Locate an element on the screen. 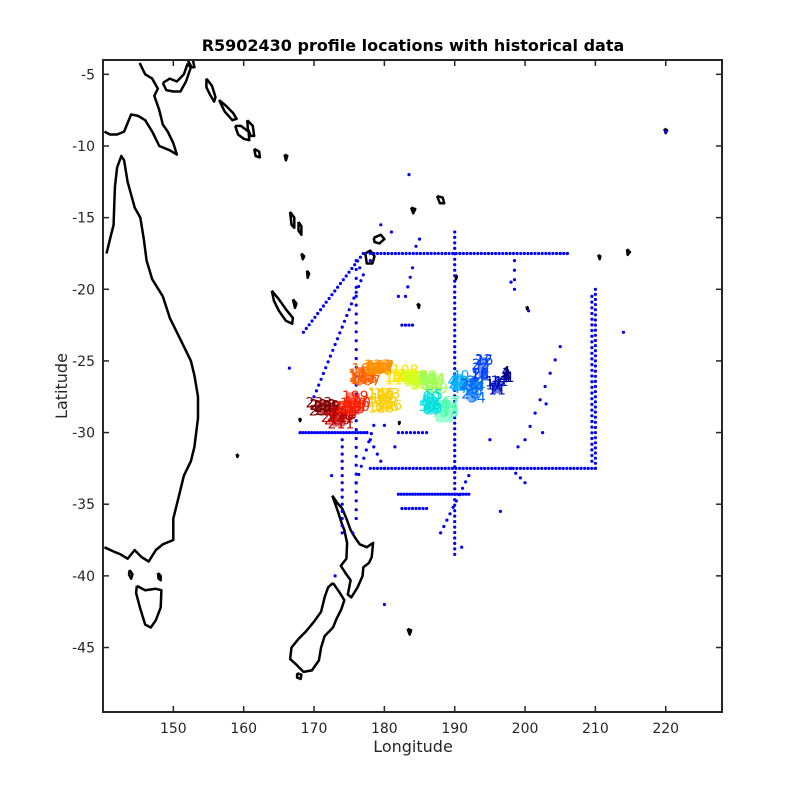 The width and height of the screenshot is (800, 800). profile-number-label: 11 is located at coordinates (500, 382).